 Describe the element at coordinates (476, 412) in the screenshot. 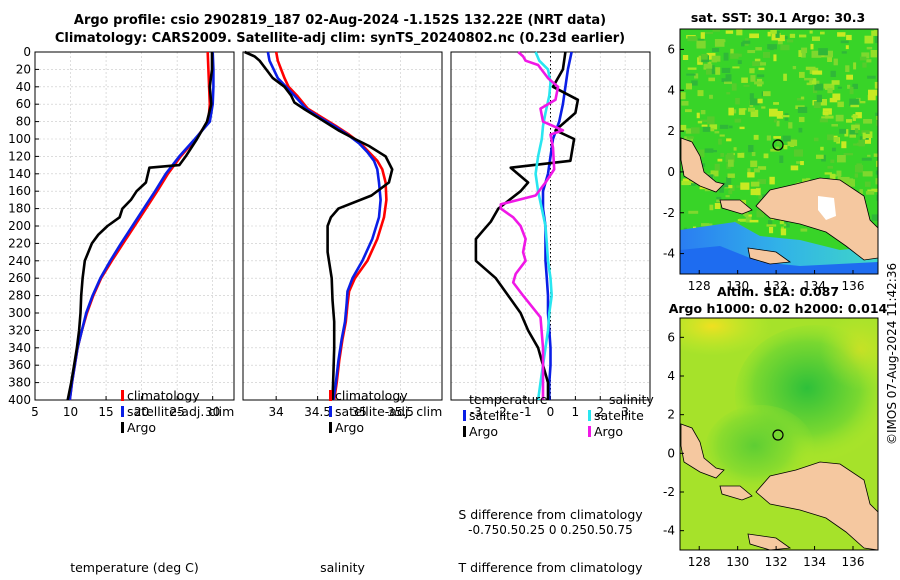

I see `xtick-label: -3` at that location.